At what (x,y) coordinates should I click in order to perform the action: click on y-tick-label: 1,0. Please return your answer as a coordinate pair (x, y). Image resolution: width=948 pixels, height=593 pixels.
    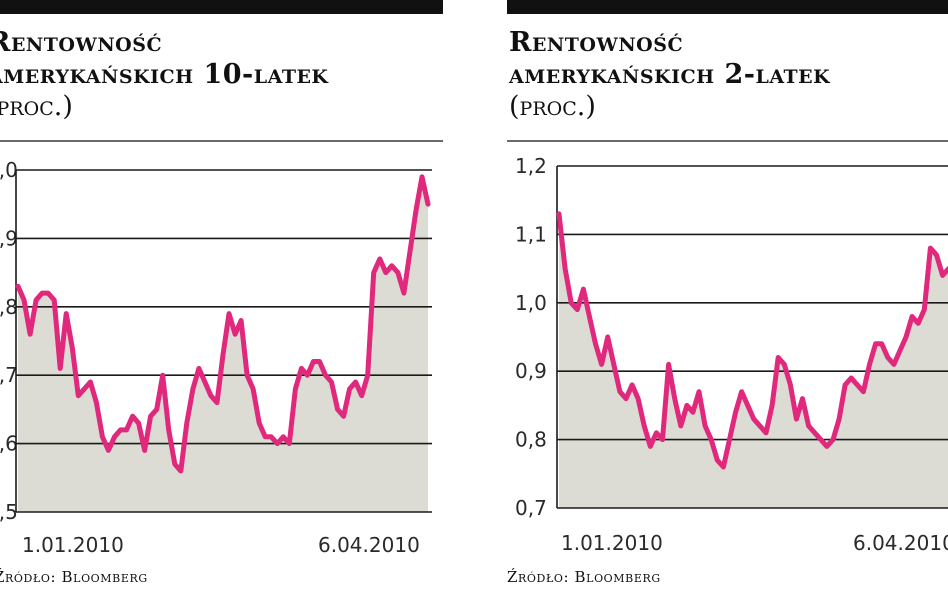
    Looking at the image, I should click on (531, 303).